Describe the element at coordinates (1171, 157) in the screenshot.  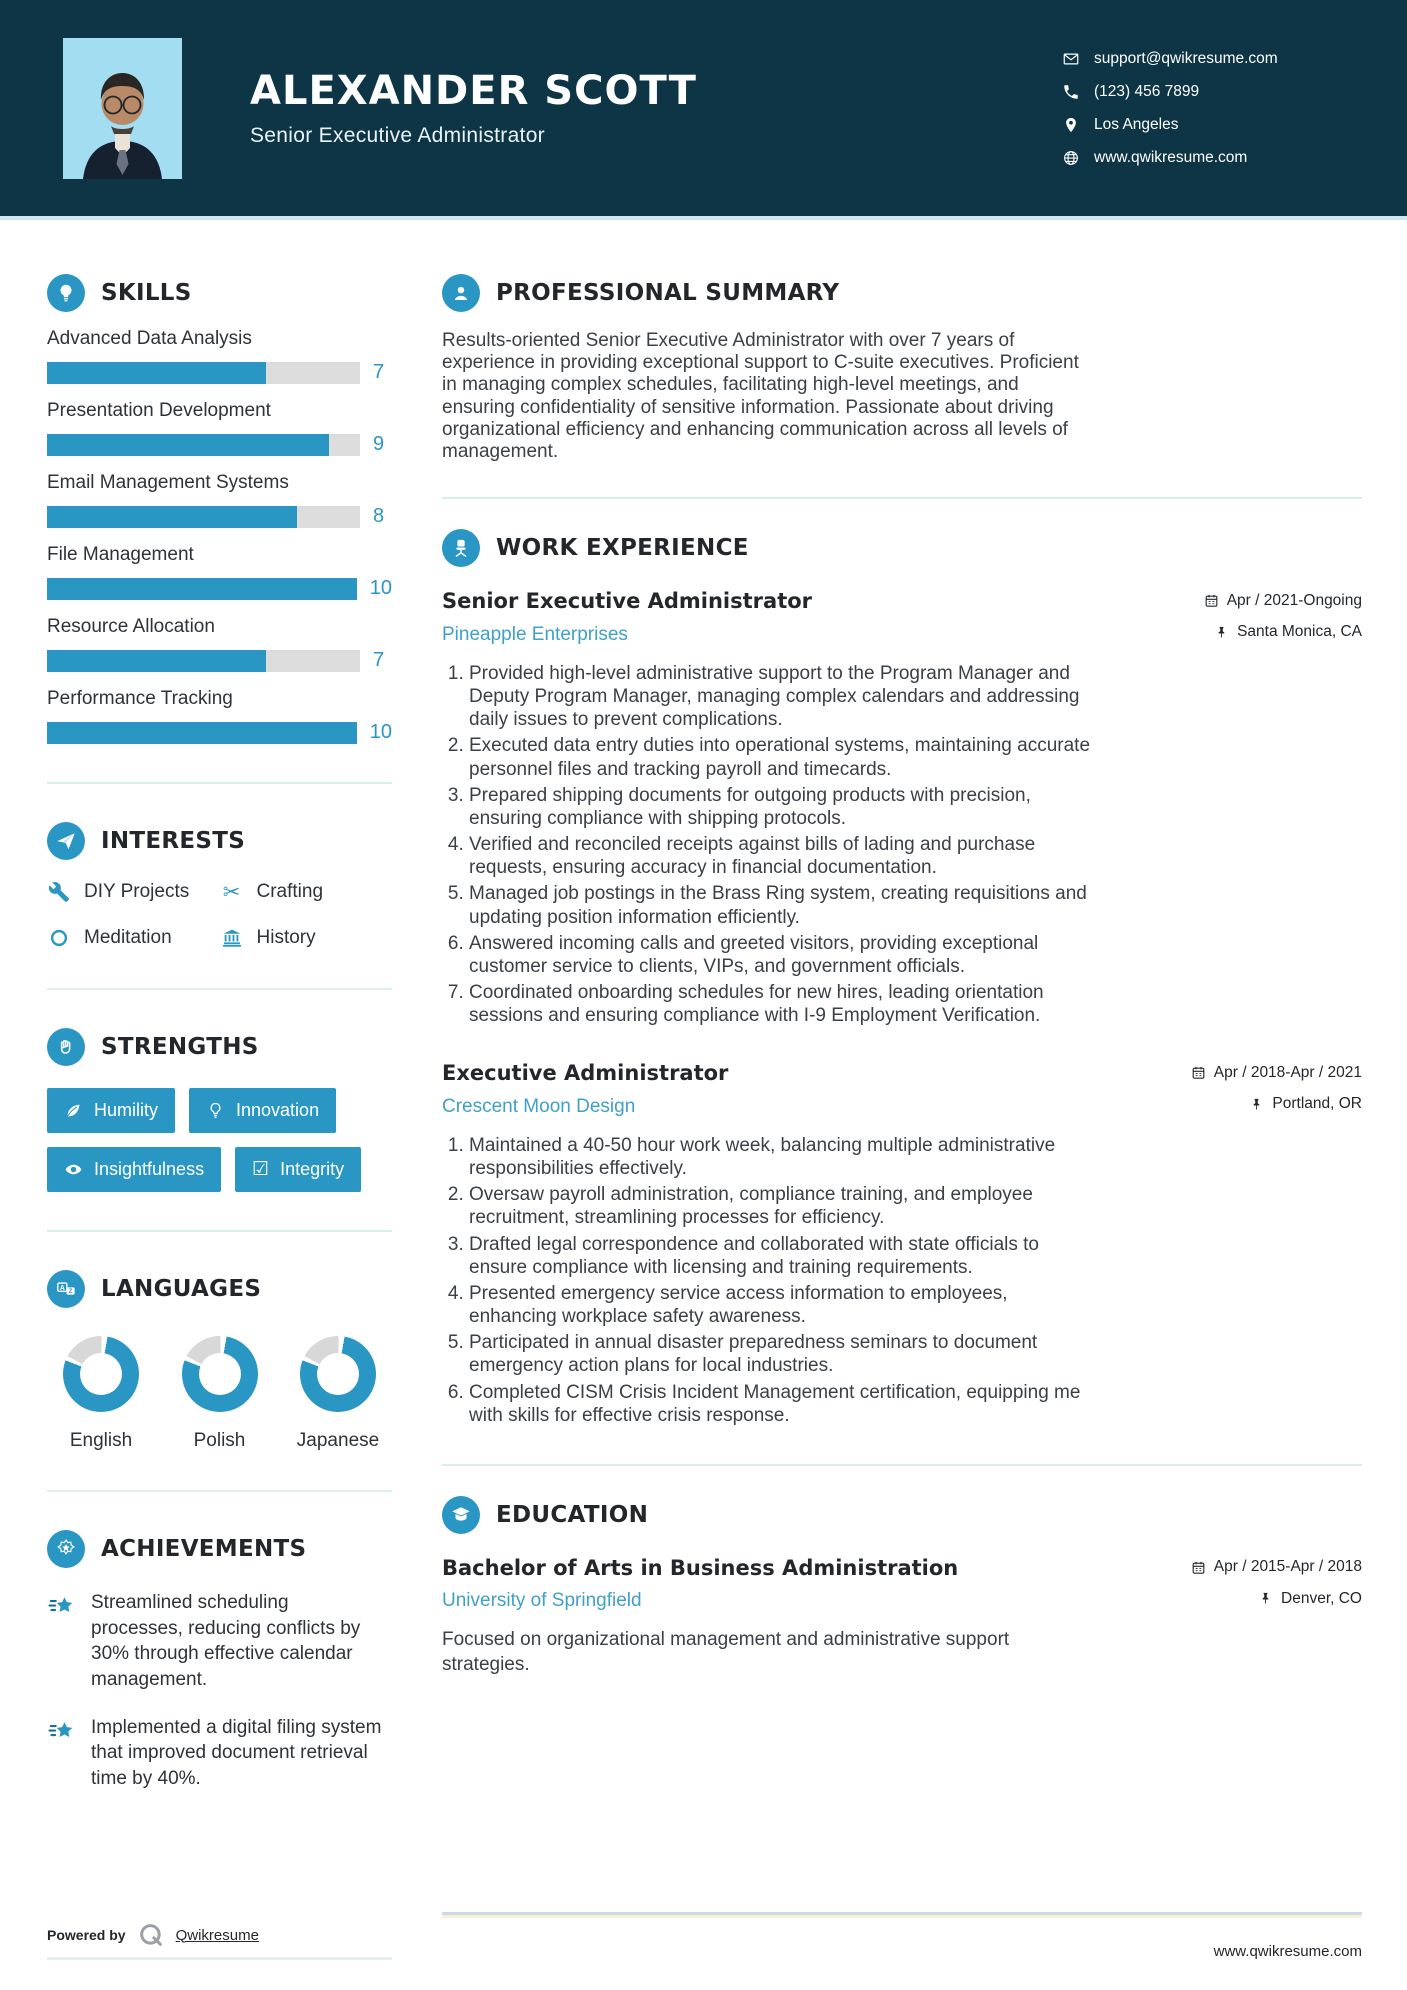
I see `contact-website-text: www.qwikresume.com` at that location.